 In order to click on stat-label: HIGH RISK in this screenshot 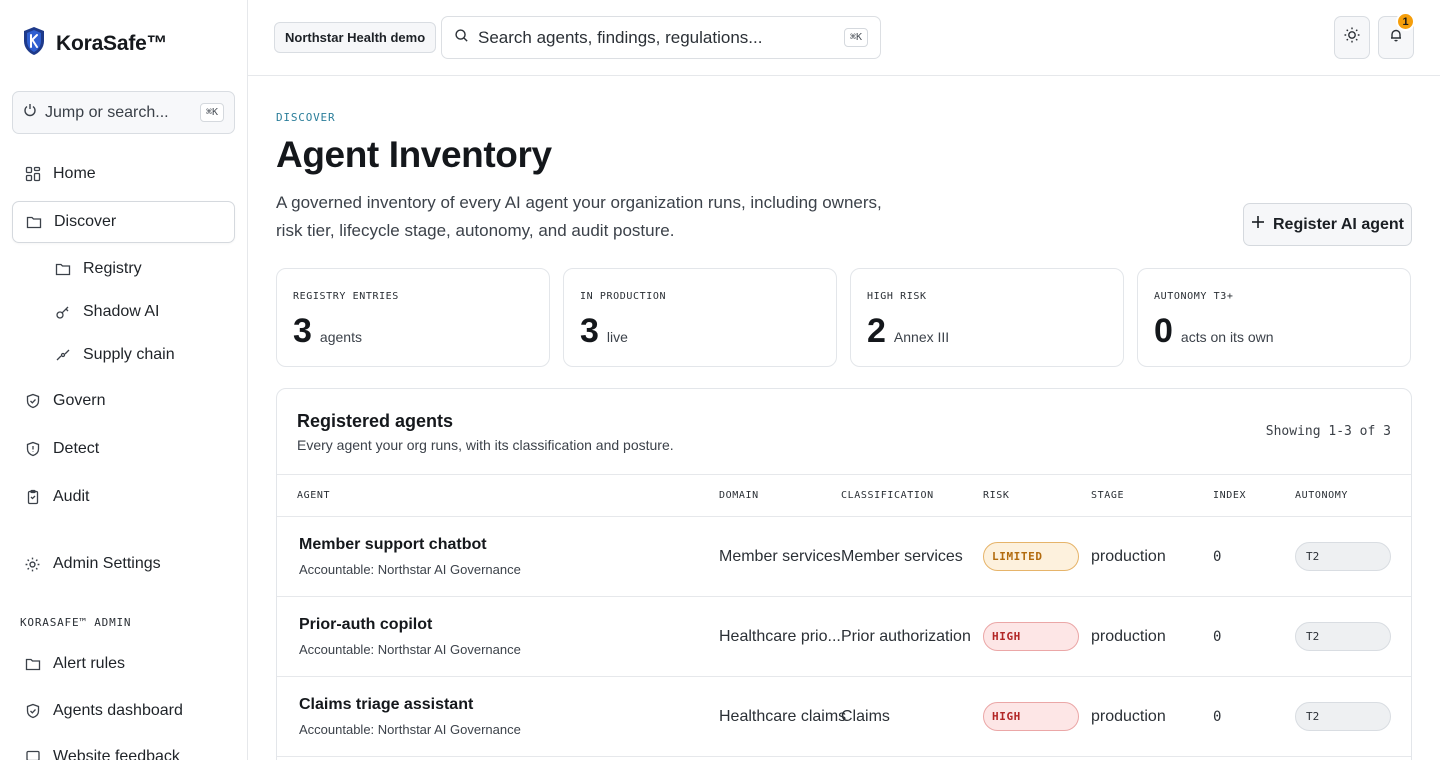, I will do `click(897, 296)`.